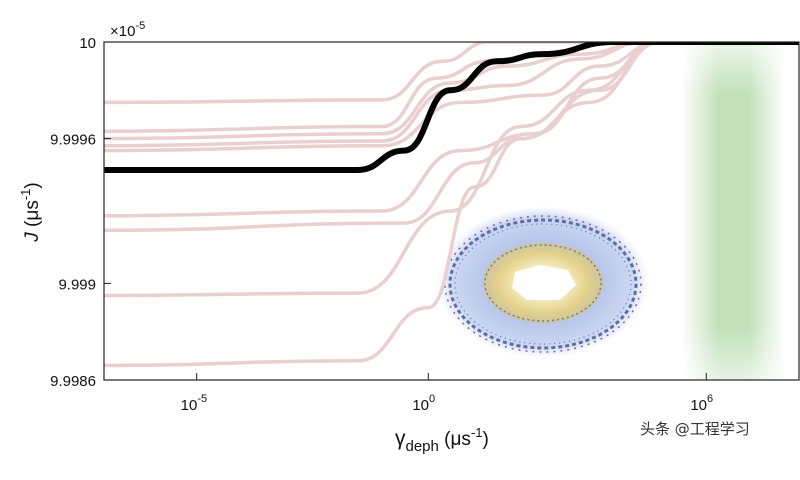  I want to click on y-axis-label: J (μs-1), so click(30, 212).